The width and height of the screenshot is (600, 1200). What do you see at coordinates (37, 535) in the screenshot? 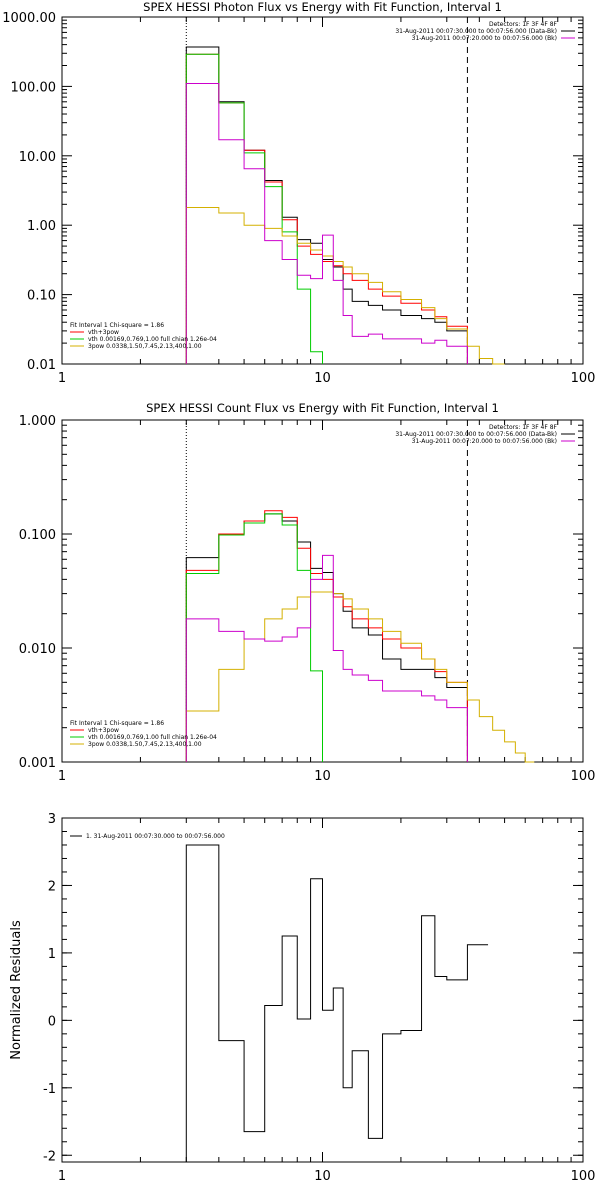
I see `y-tick-label: 0.100` at bounding box center [37, 535].